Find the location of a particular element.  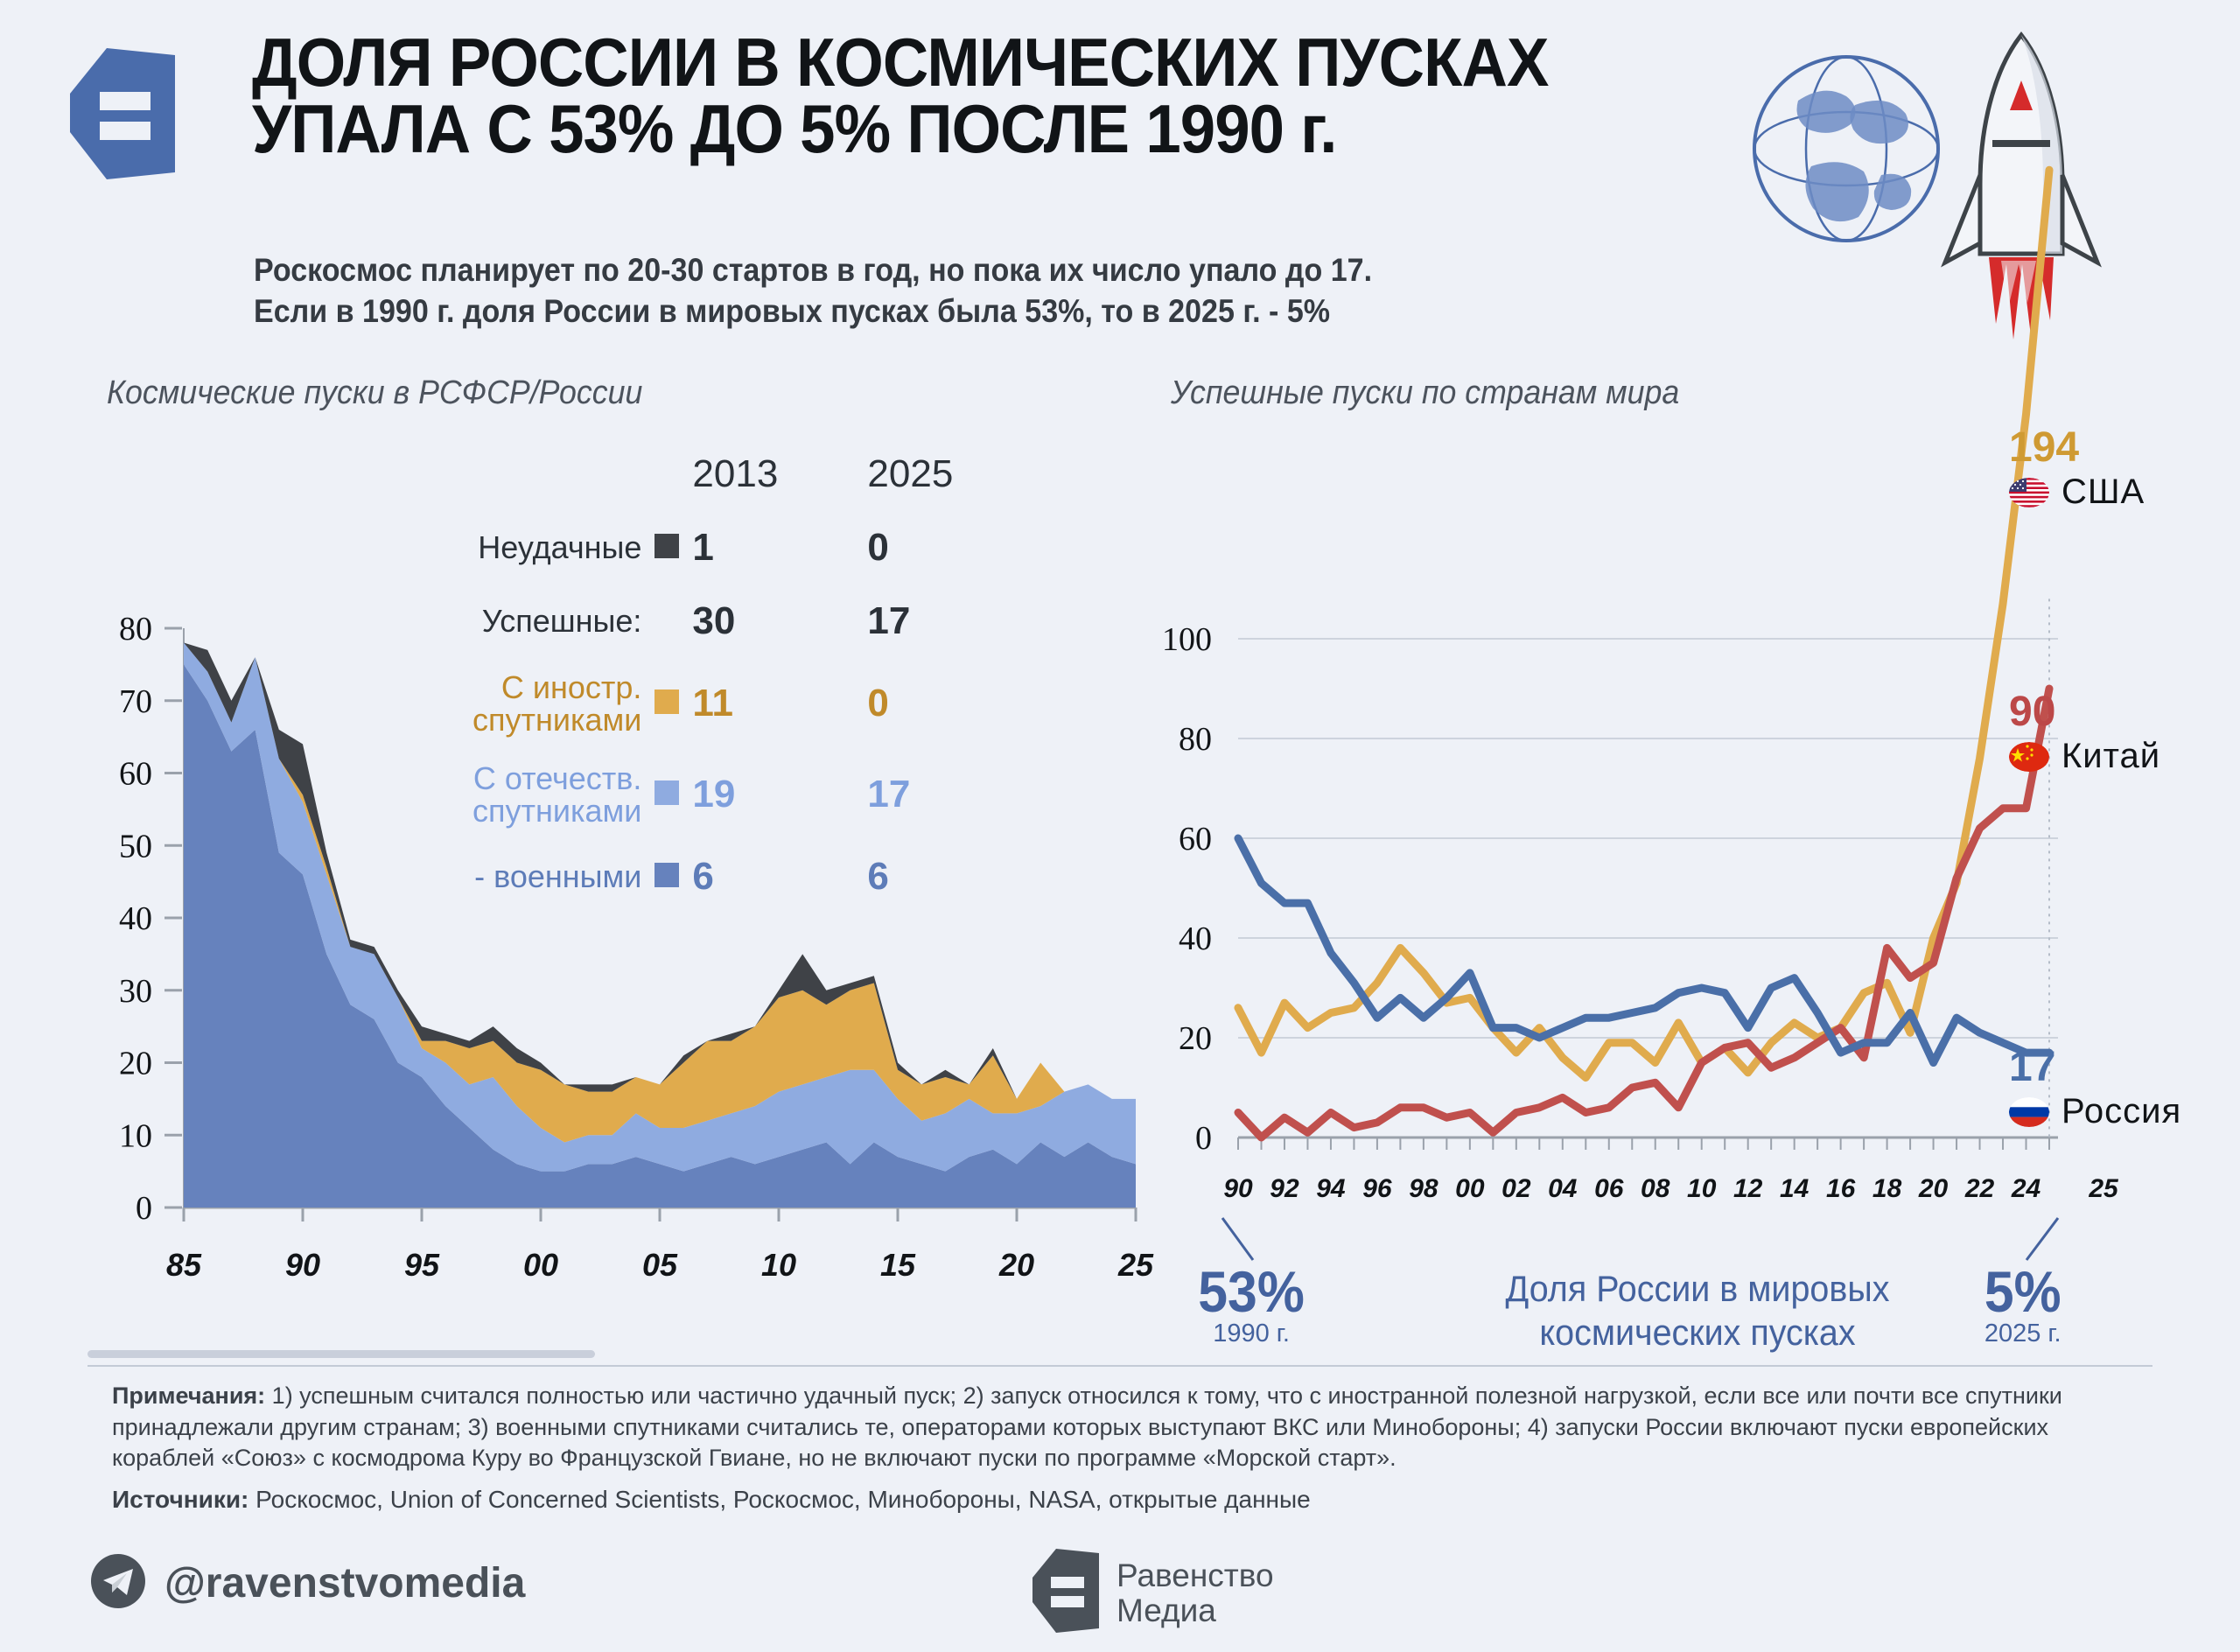

share-2025-value: 5% is located at coordinates (2023, 1291).